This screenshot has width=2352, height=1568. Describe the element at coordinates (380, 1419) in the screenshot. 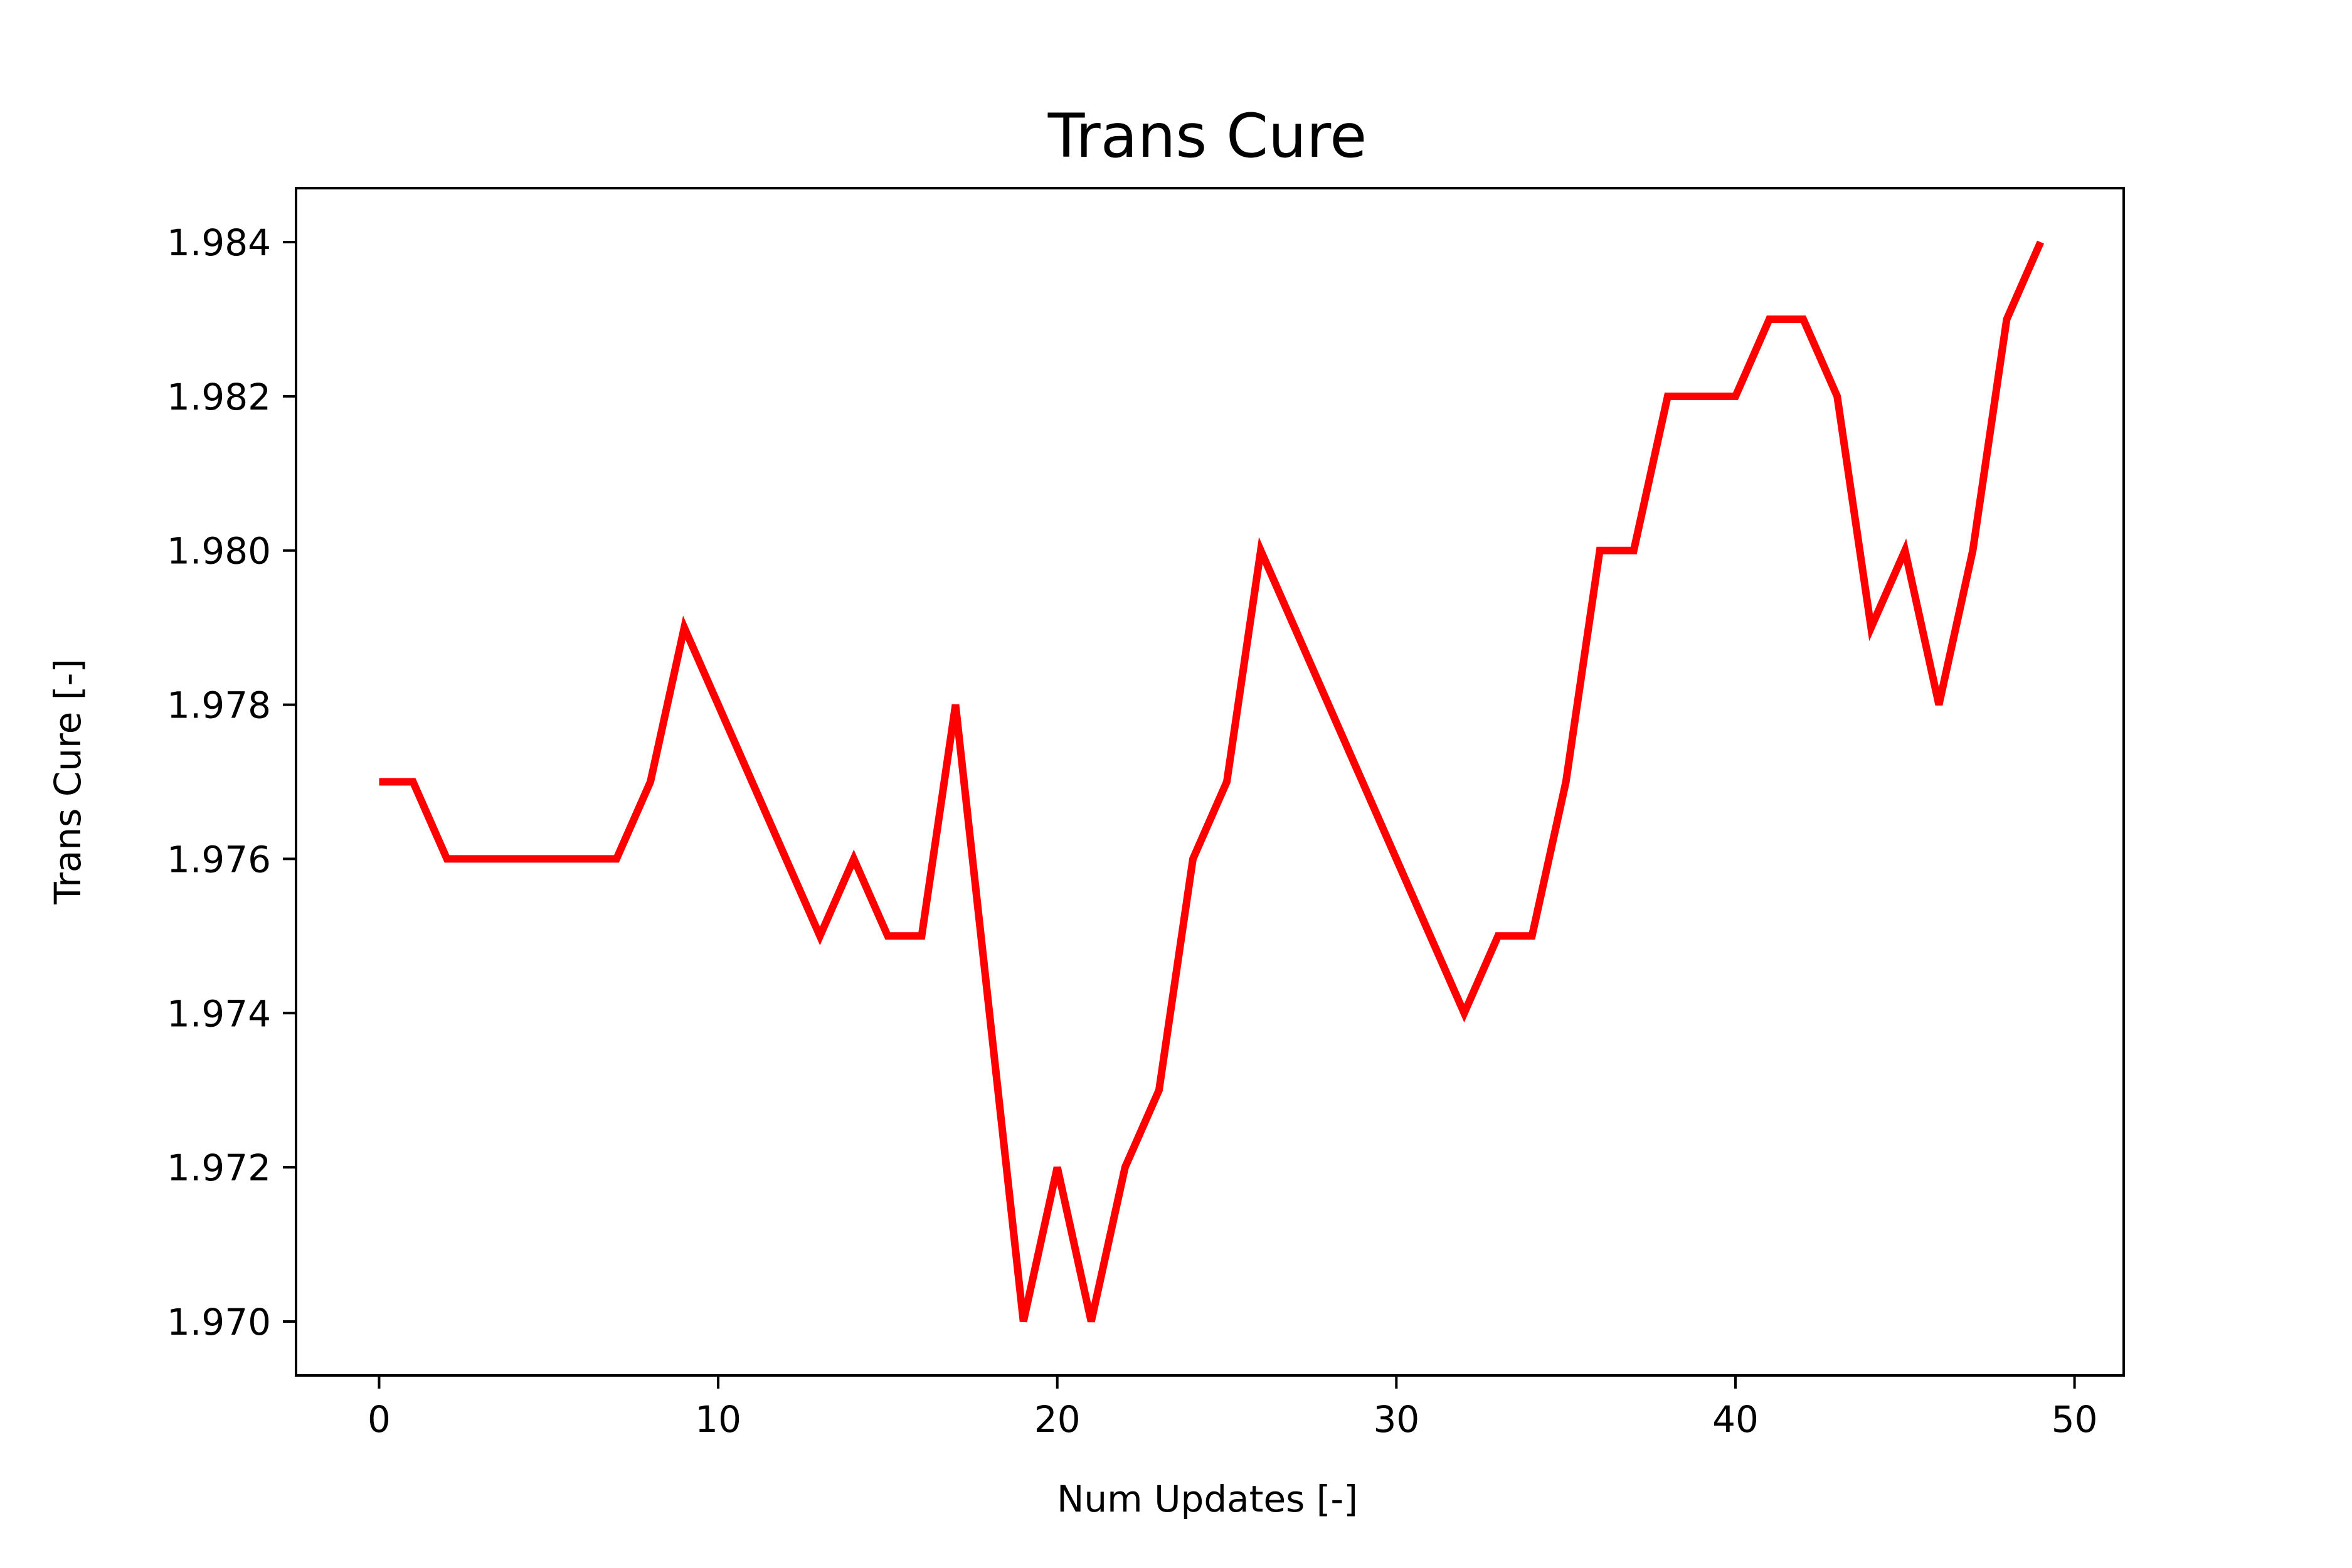

I see `x-tick-label: 0` at that location.